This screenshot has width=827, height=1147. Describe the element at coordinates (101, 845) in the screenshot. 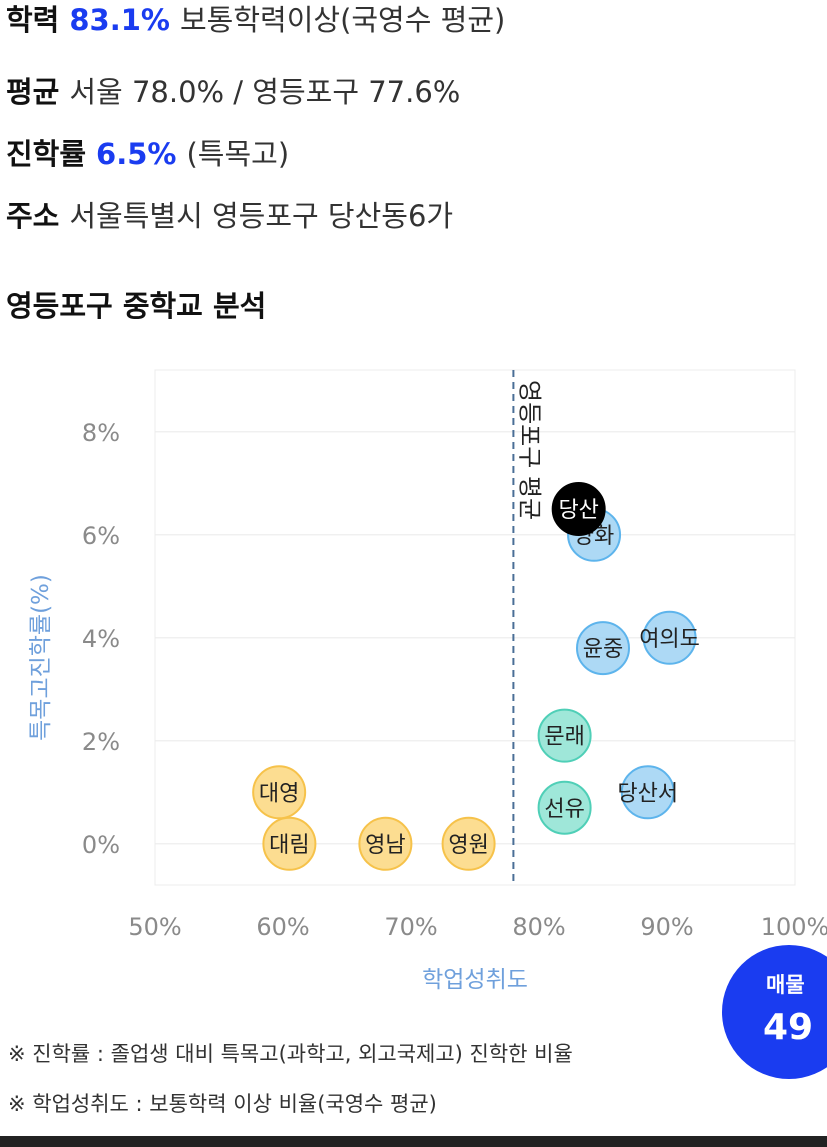

I see `y-tick-label: 0%` at that location.